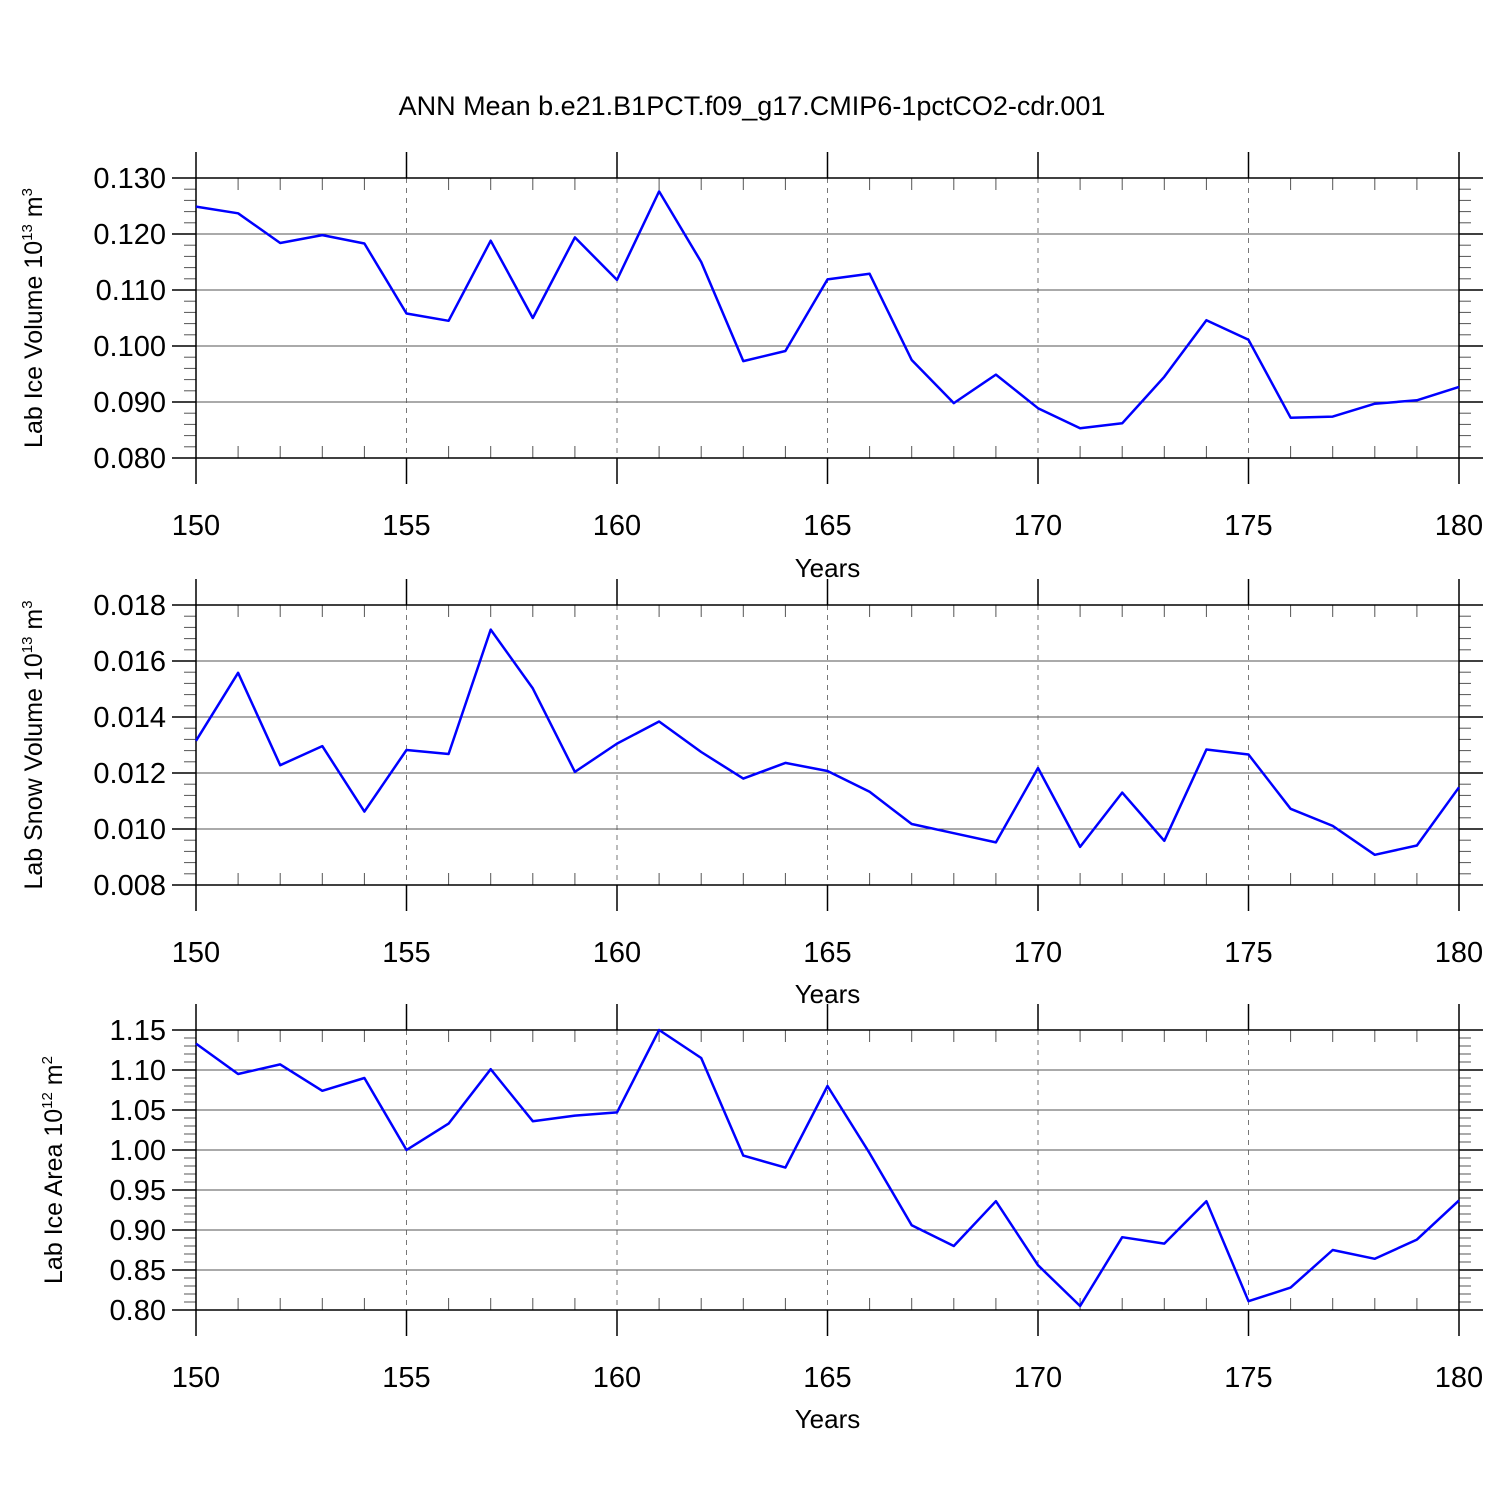  What do you see at coordinates (34, 771) in the screenshot?
I see `y-axis-label-part: Lab Snow Volume 10` at bounding box center [34, 771].